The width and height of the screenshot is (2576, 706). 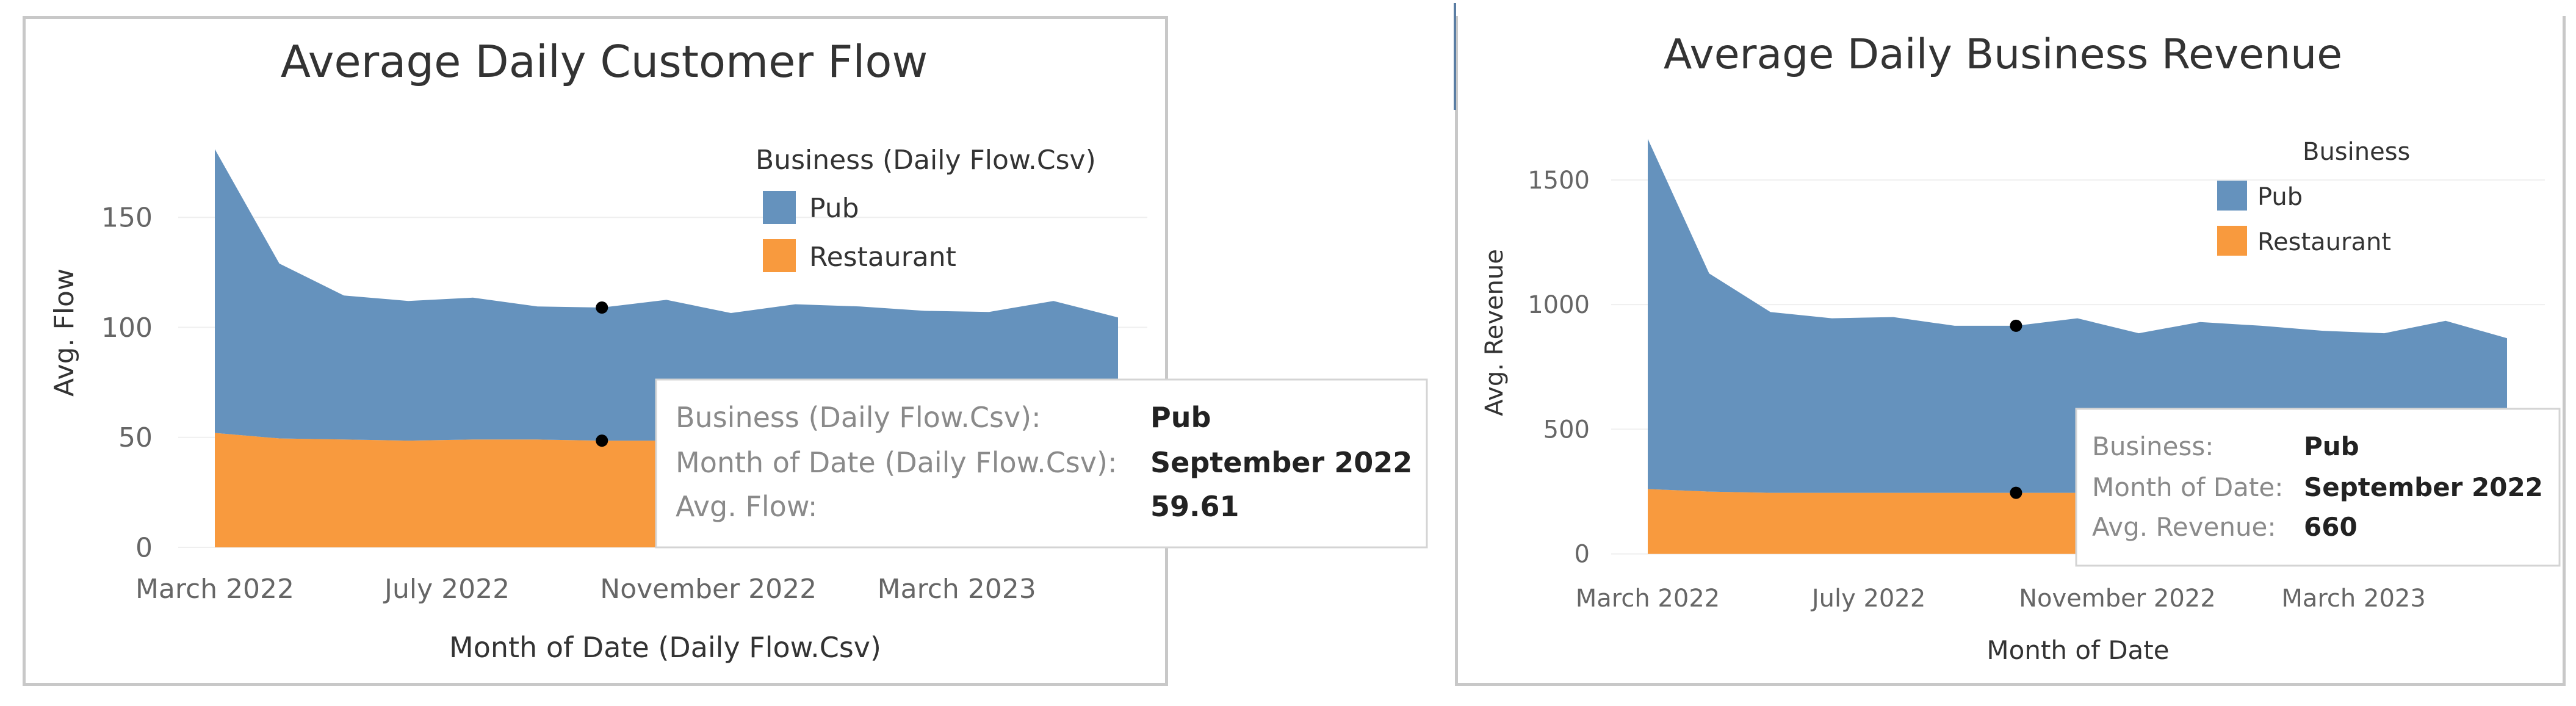 I want to click on legend: Business (Daily Flow.Csv) Pub Restaurant, so click(x=926, y=209).